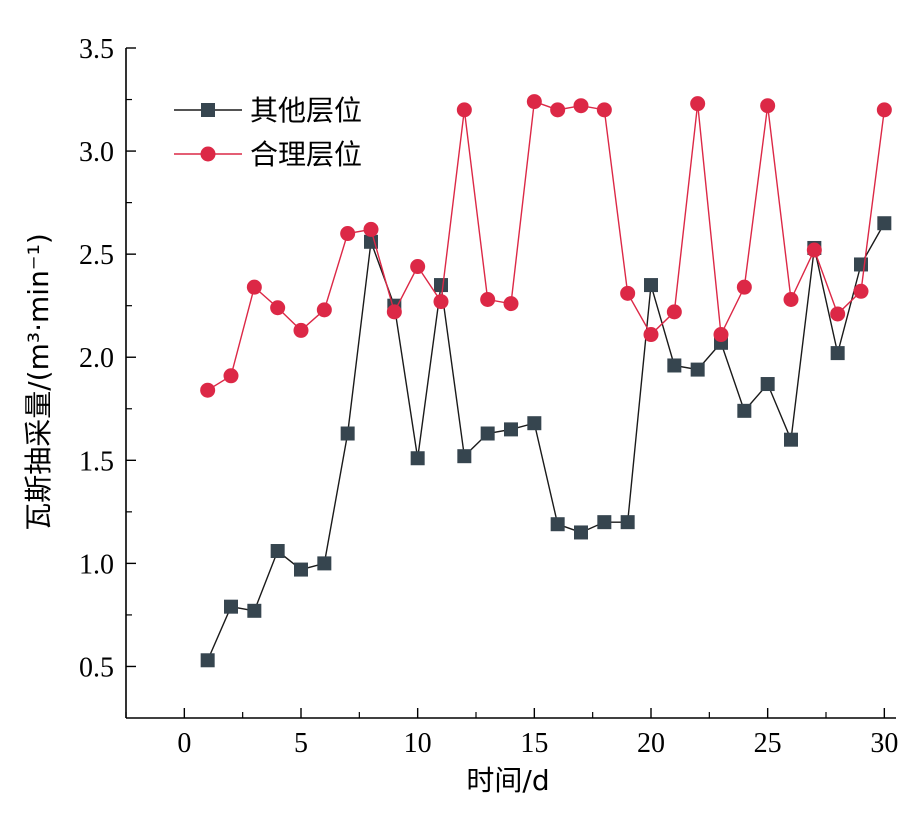 This screenshot has width=913, height=826. I want to click on x-tick-label: 20, so click(651, 743).